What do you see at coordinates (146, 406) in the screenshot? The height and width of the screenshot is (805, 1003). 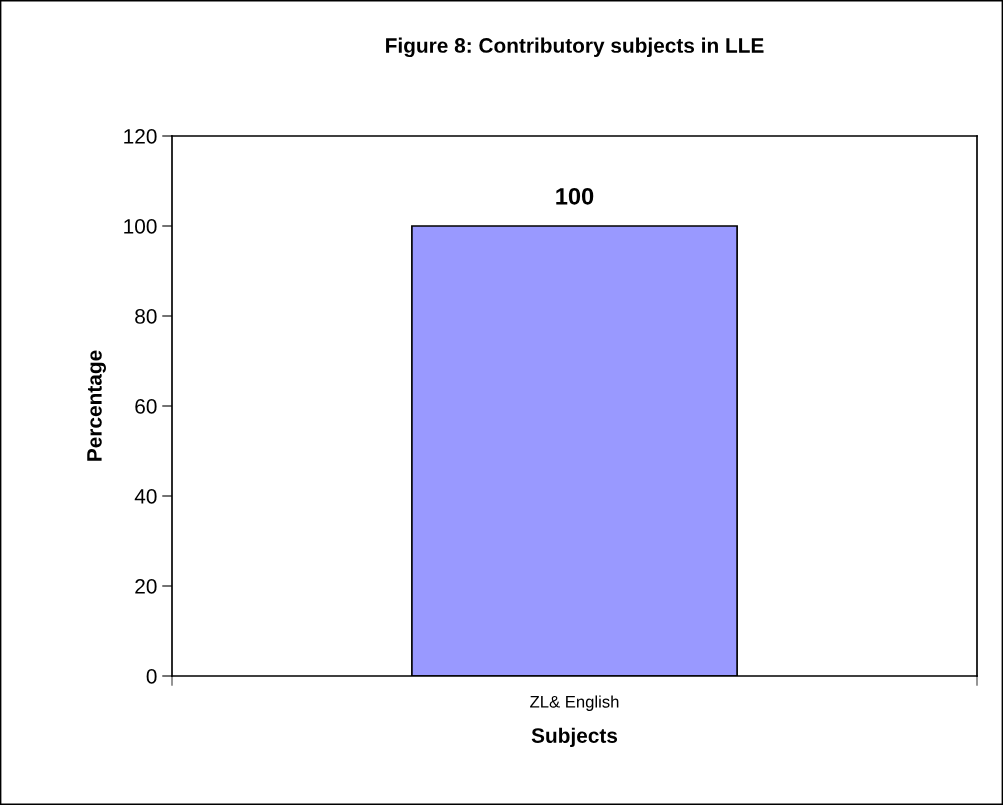 I see `y-tick-label: 60` at bounding box center [146, 406].